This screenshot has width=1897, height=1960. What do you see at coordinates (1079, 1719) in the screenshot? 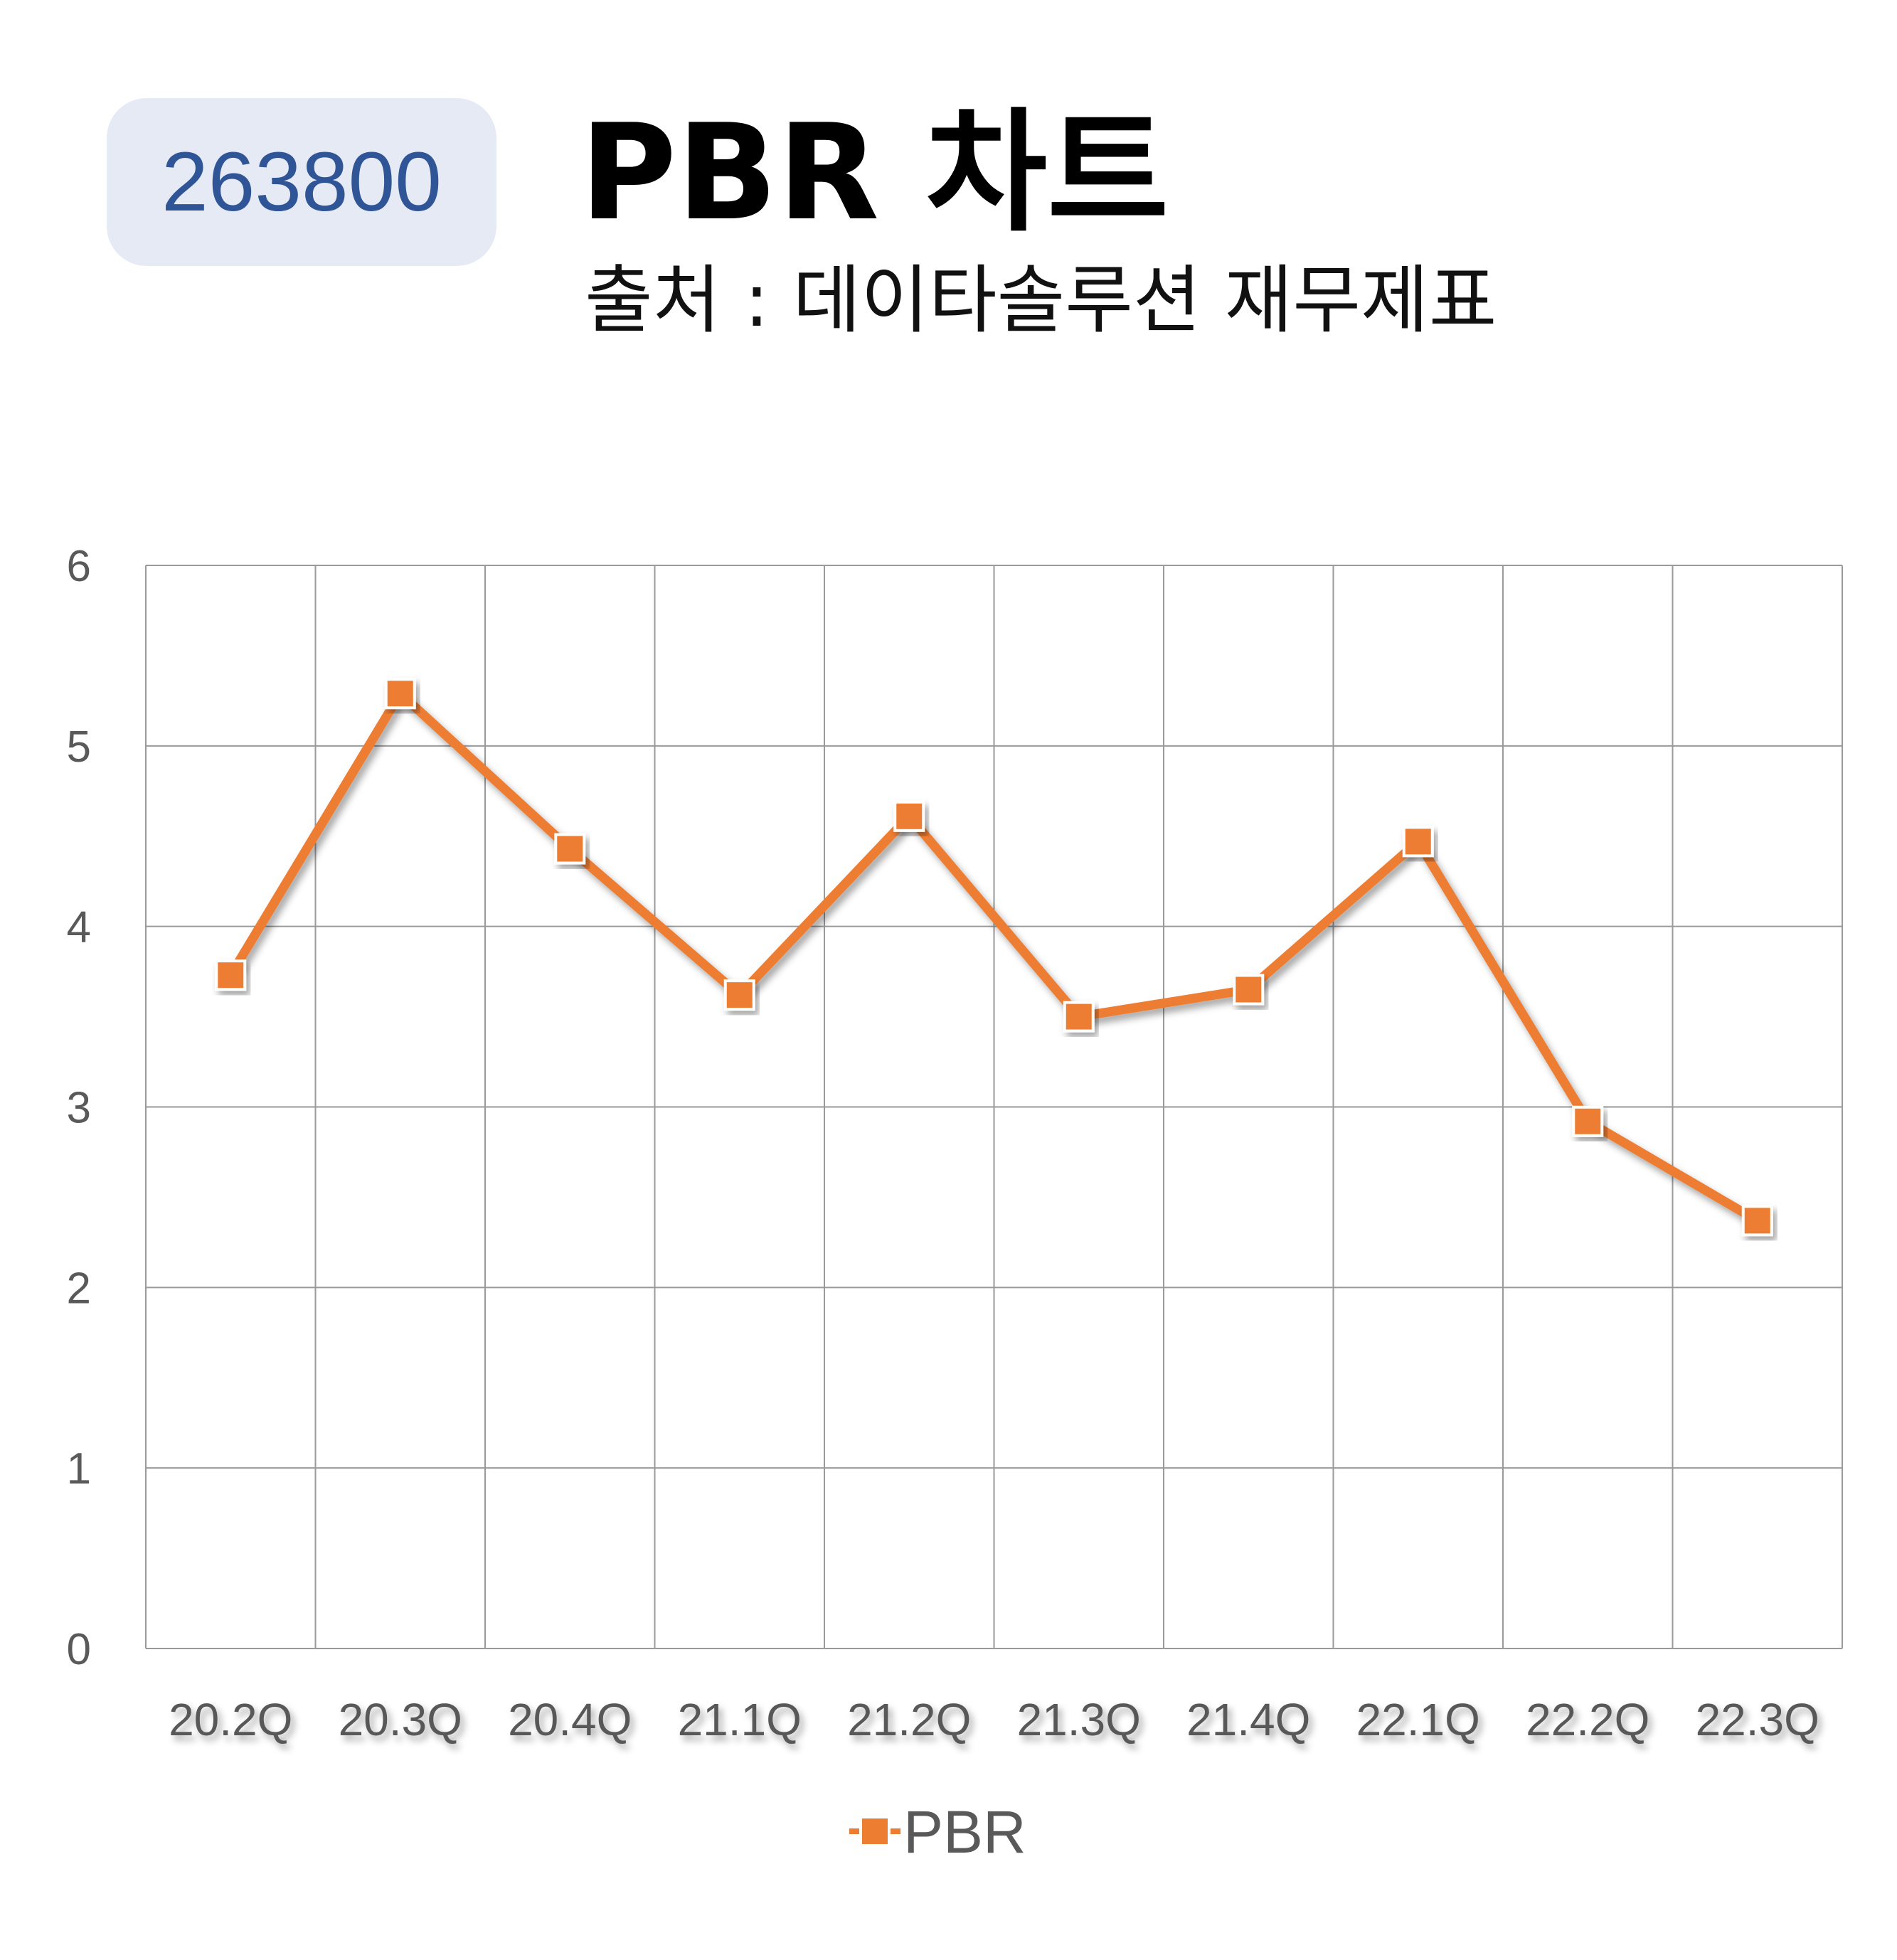
I see `x-tick-label: 21.3Q` at bounding box center [1079, 1719].